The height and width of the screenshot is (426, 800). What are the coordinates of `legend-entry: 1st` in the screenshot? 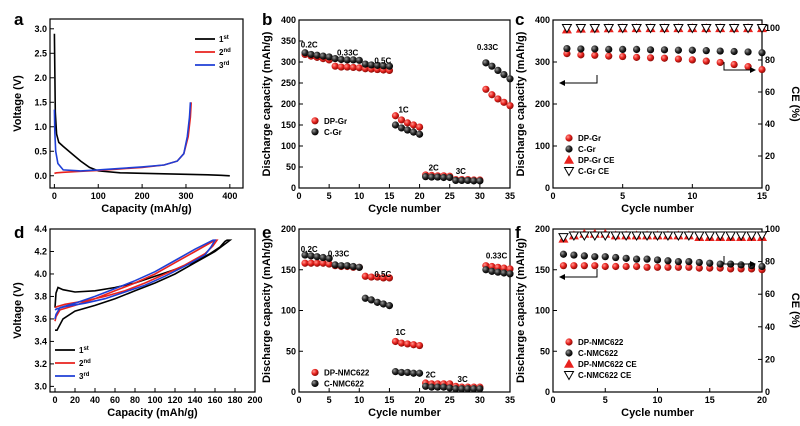 It's located at (84, 350).